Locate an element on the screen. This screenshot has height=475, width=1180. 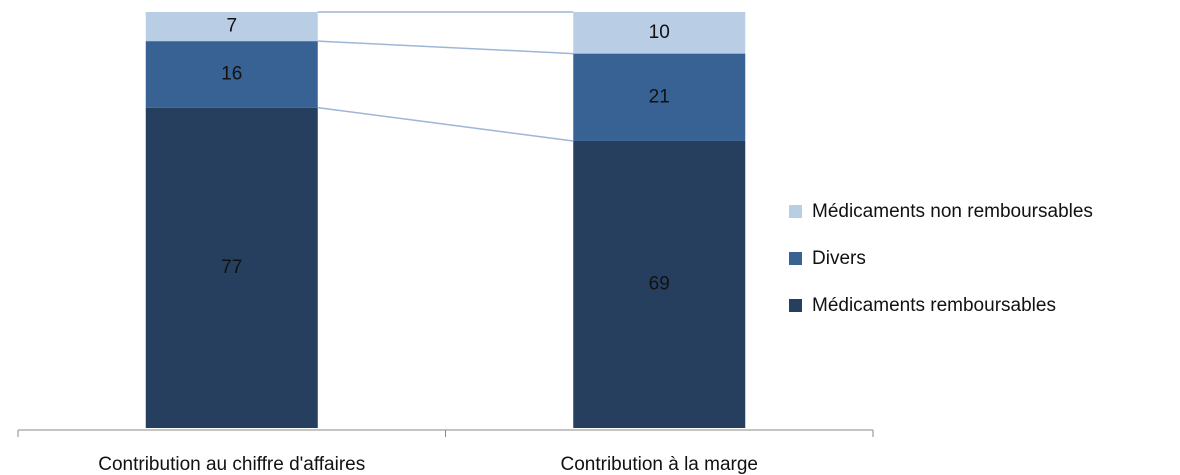
data-label: 7 is located at coordinates (231, 26).